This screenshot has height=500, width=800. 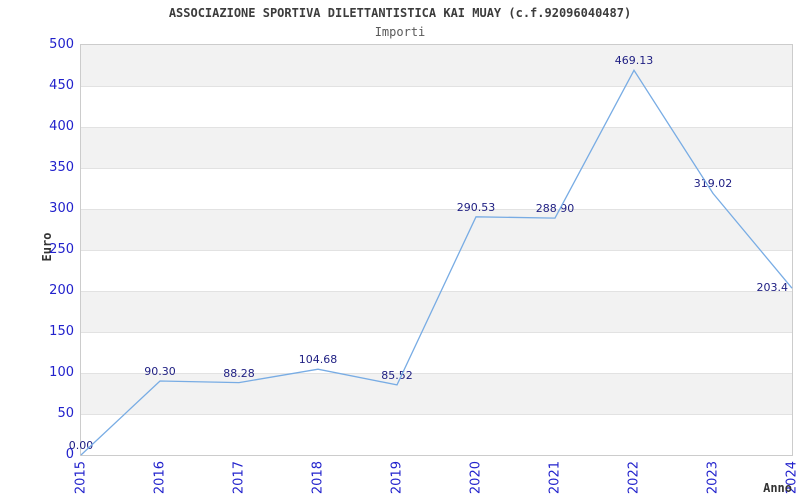 I want to click on data-point-label: 203.4, so click(x=772, y=288).